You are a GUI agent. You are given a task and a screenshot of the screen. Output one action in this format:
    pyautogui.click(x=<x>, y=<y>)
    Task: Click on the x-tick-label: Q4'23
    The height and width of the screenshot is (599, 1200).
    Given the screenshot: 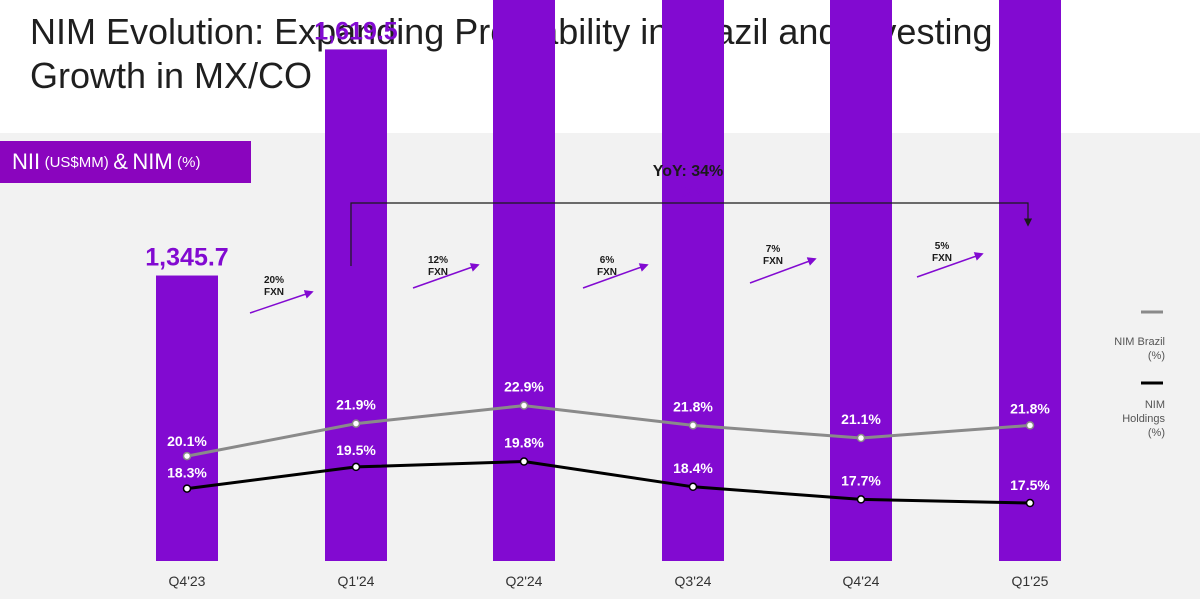 What is the action you would take?
    pyautogui.click(x=187, y=581)
    